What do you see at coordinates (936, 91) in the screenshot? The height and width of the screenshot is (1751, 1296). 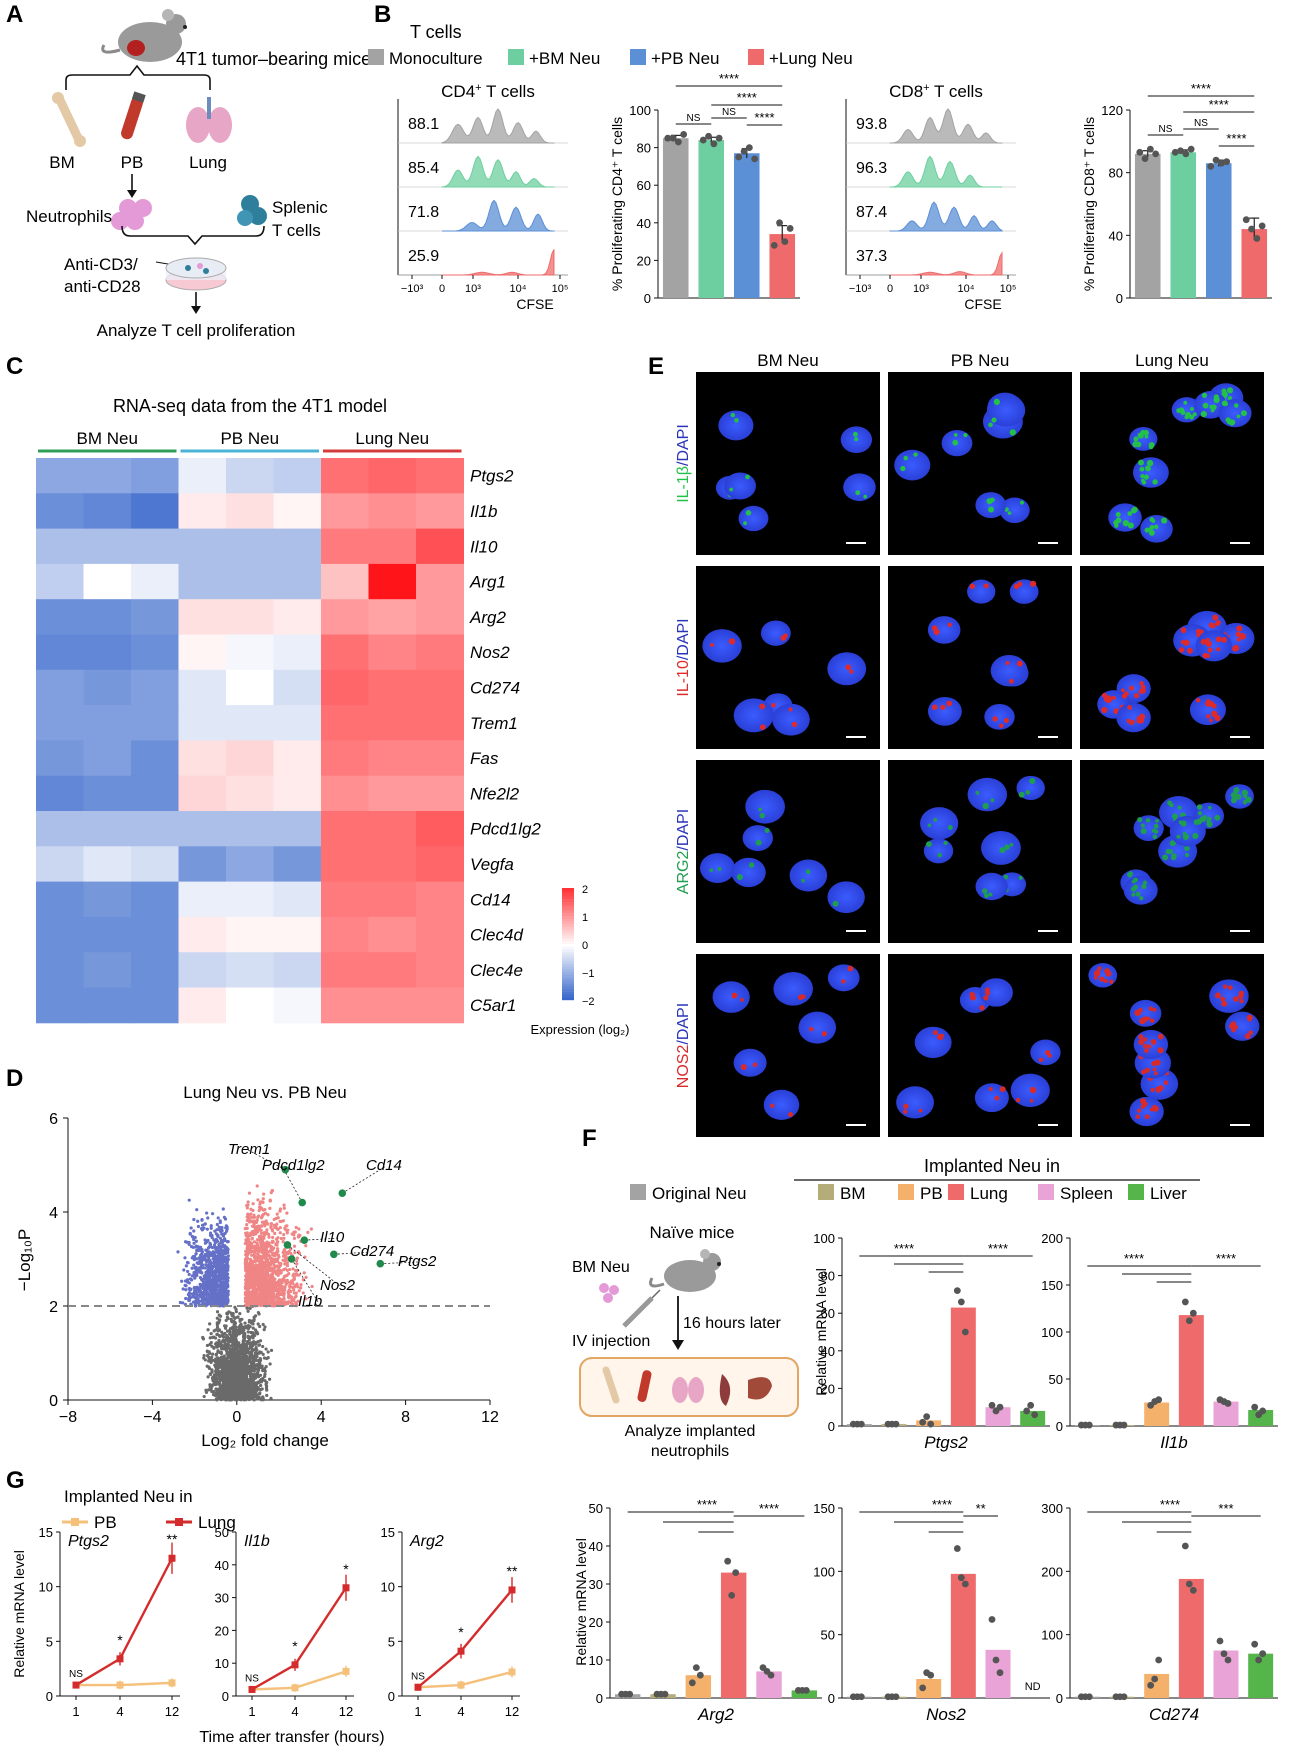 I see `flow-title: CD8+ T cells` at bounding box center [936, 91].